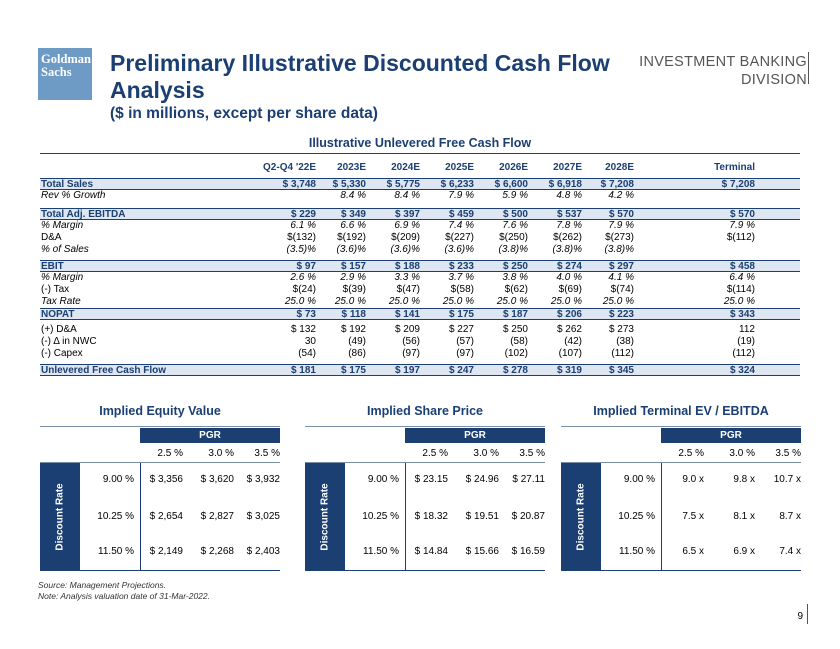 The image size is (840, 649). I want to click on fcf-cell: (3.5)%, so click(301, 249).